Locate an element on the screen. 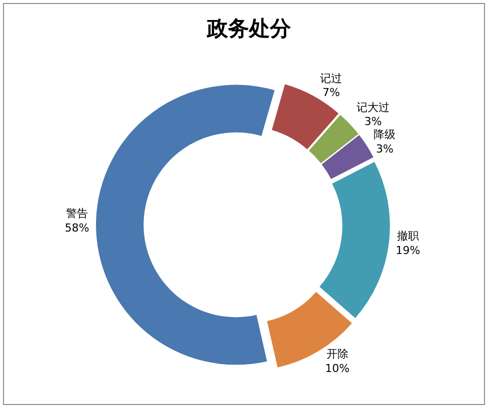 The width and height of the screenshot is (488, 411). slice-label: 降级 is located at coordinates (385, 135).